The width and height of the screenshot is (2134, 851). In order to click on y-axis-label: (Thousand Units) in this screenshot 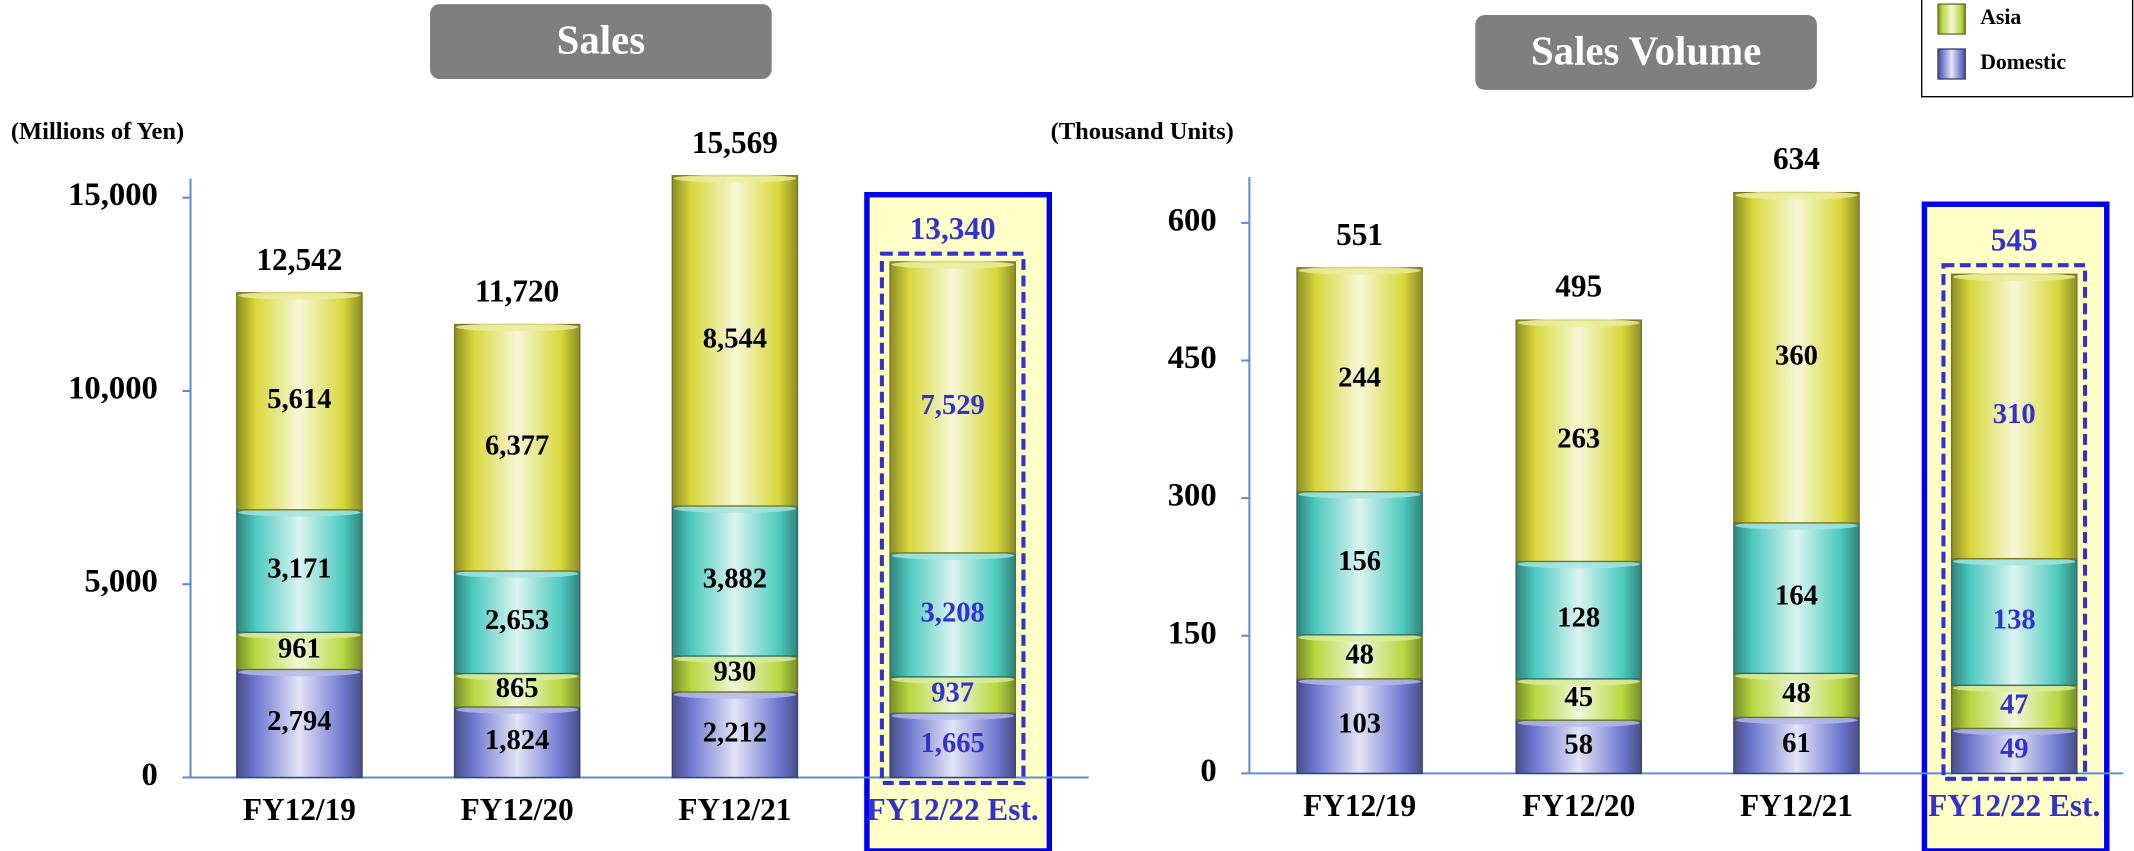, I will do `click(1142, 131)`.